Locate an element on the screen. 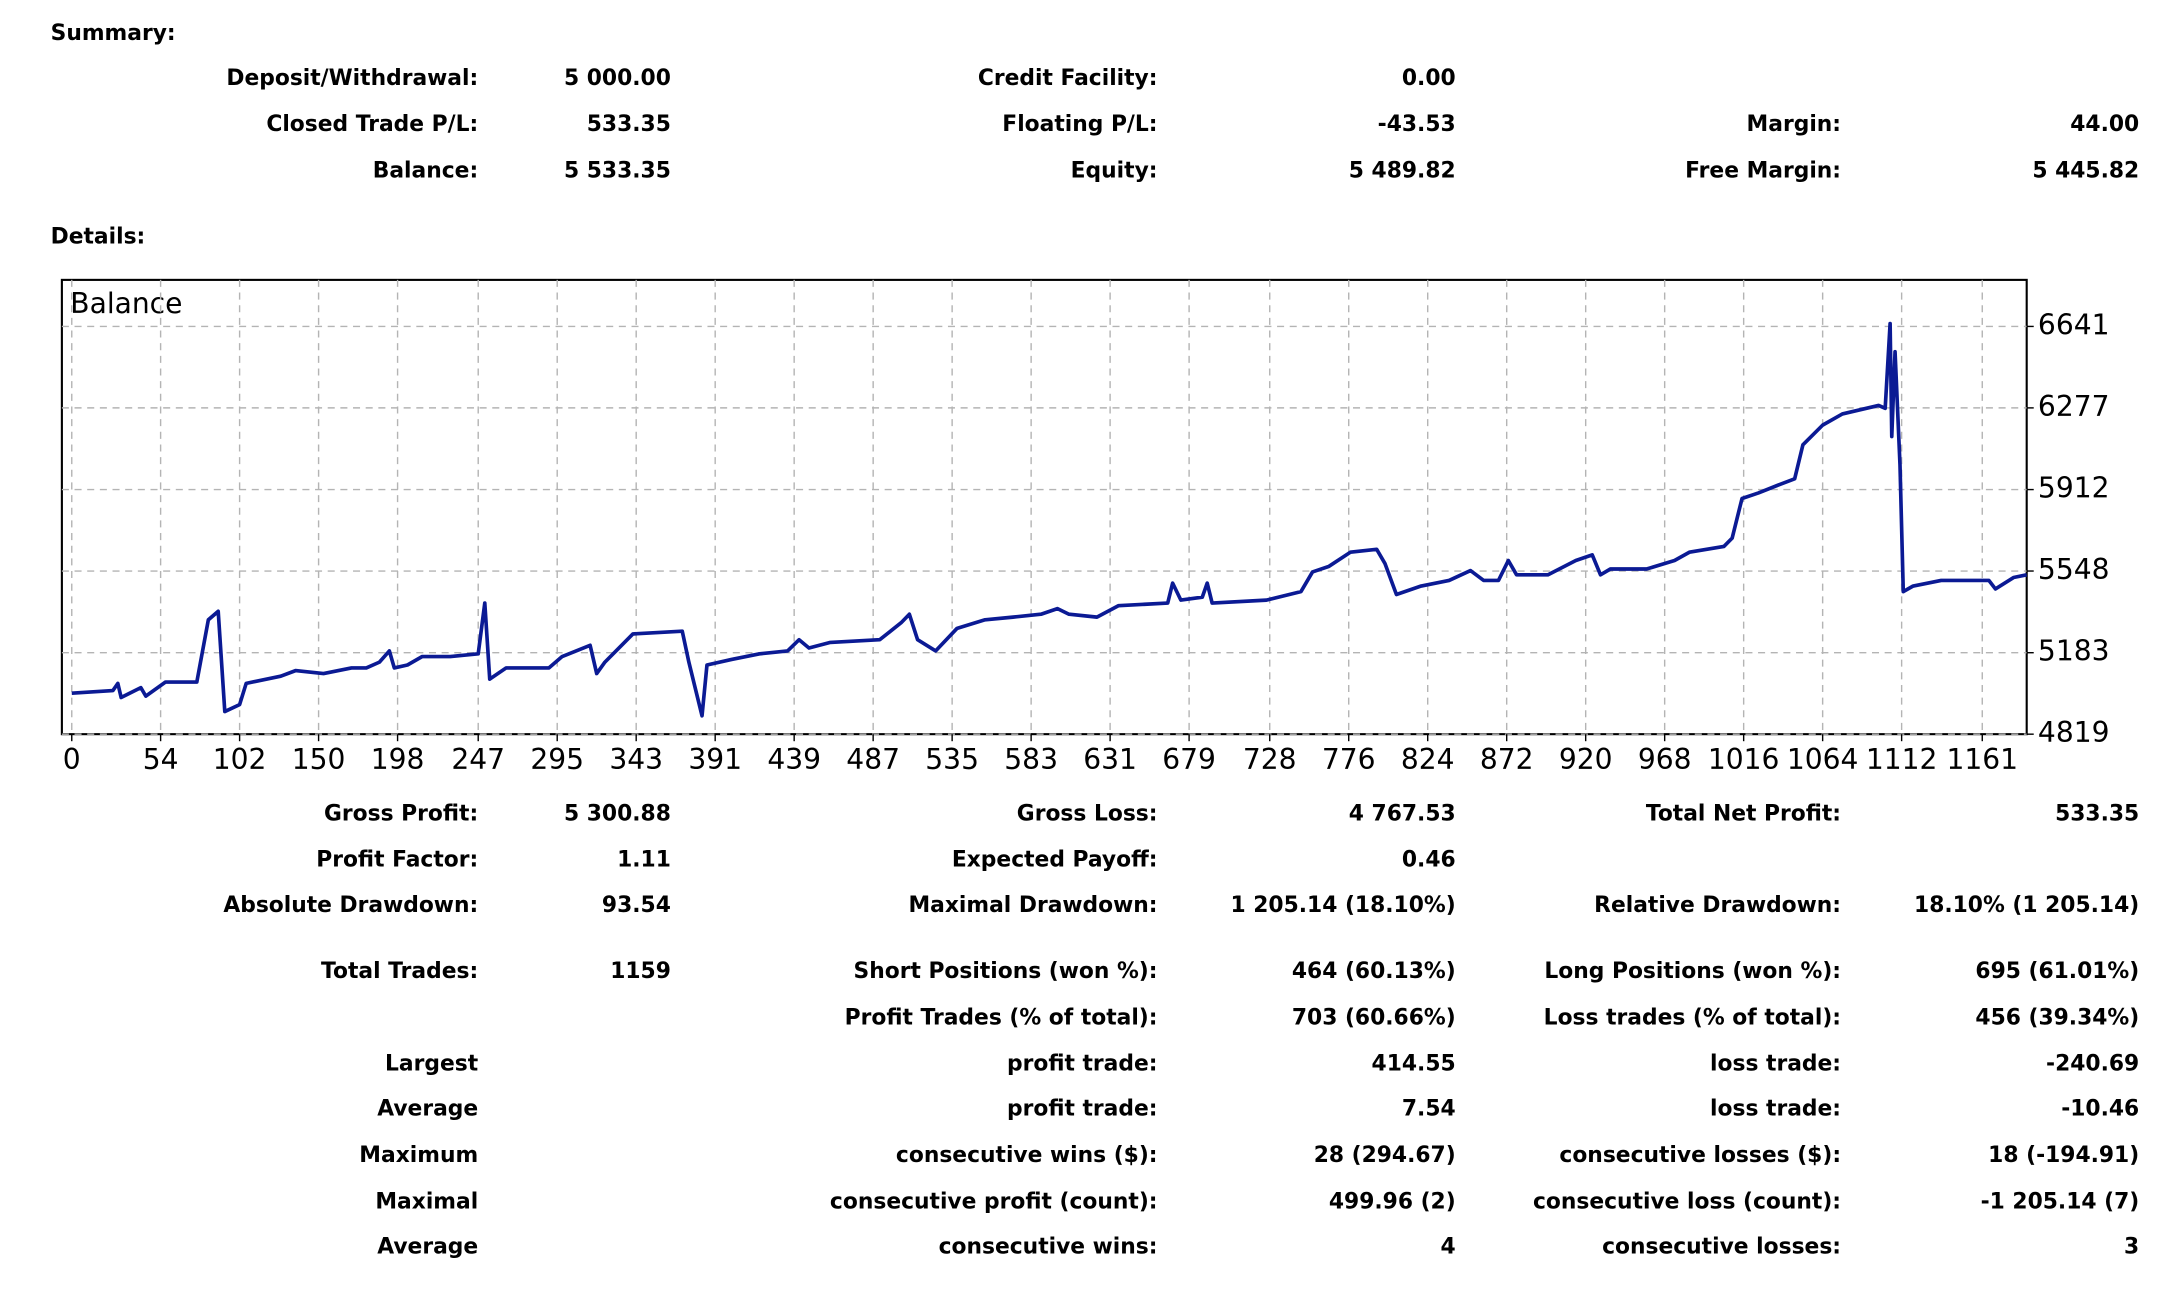  field-label: consecutive losses: is located at coordinates (1721, 1247).